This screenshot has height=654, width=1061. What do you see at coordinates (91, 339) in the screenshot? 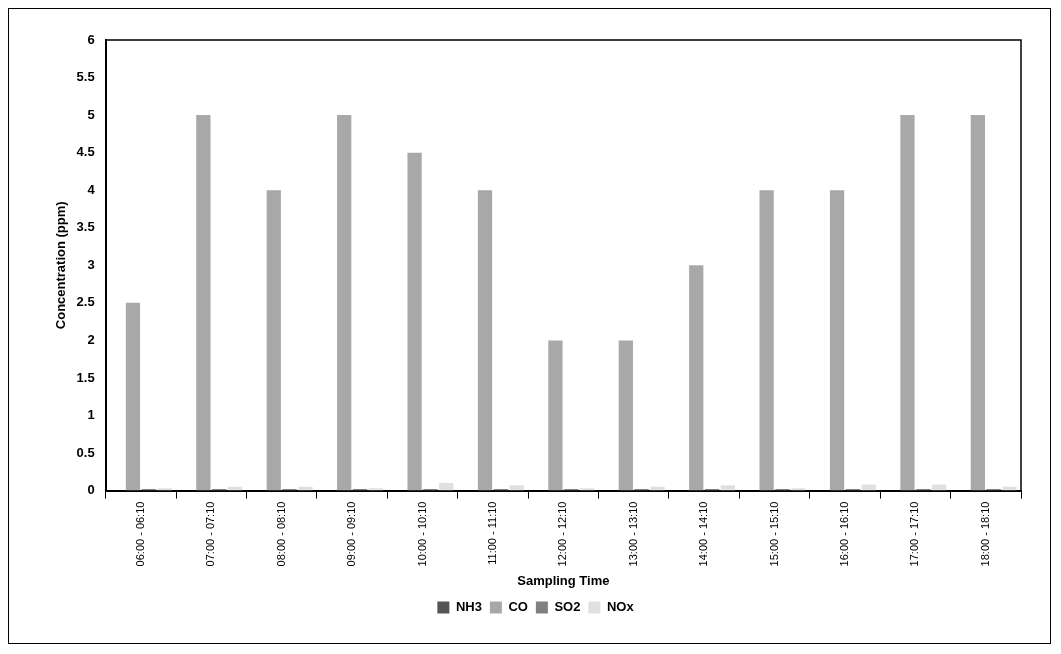
I see `y-tick-label: 2` at bounding box center [91, 339].